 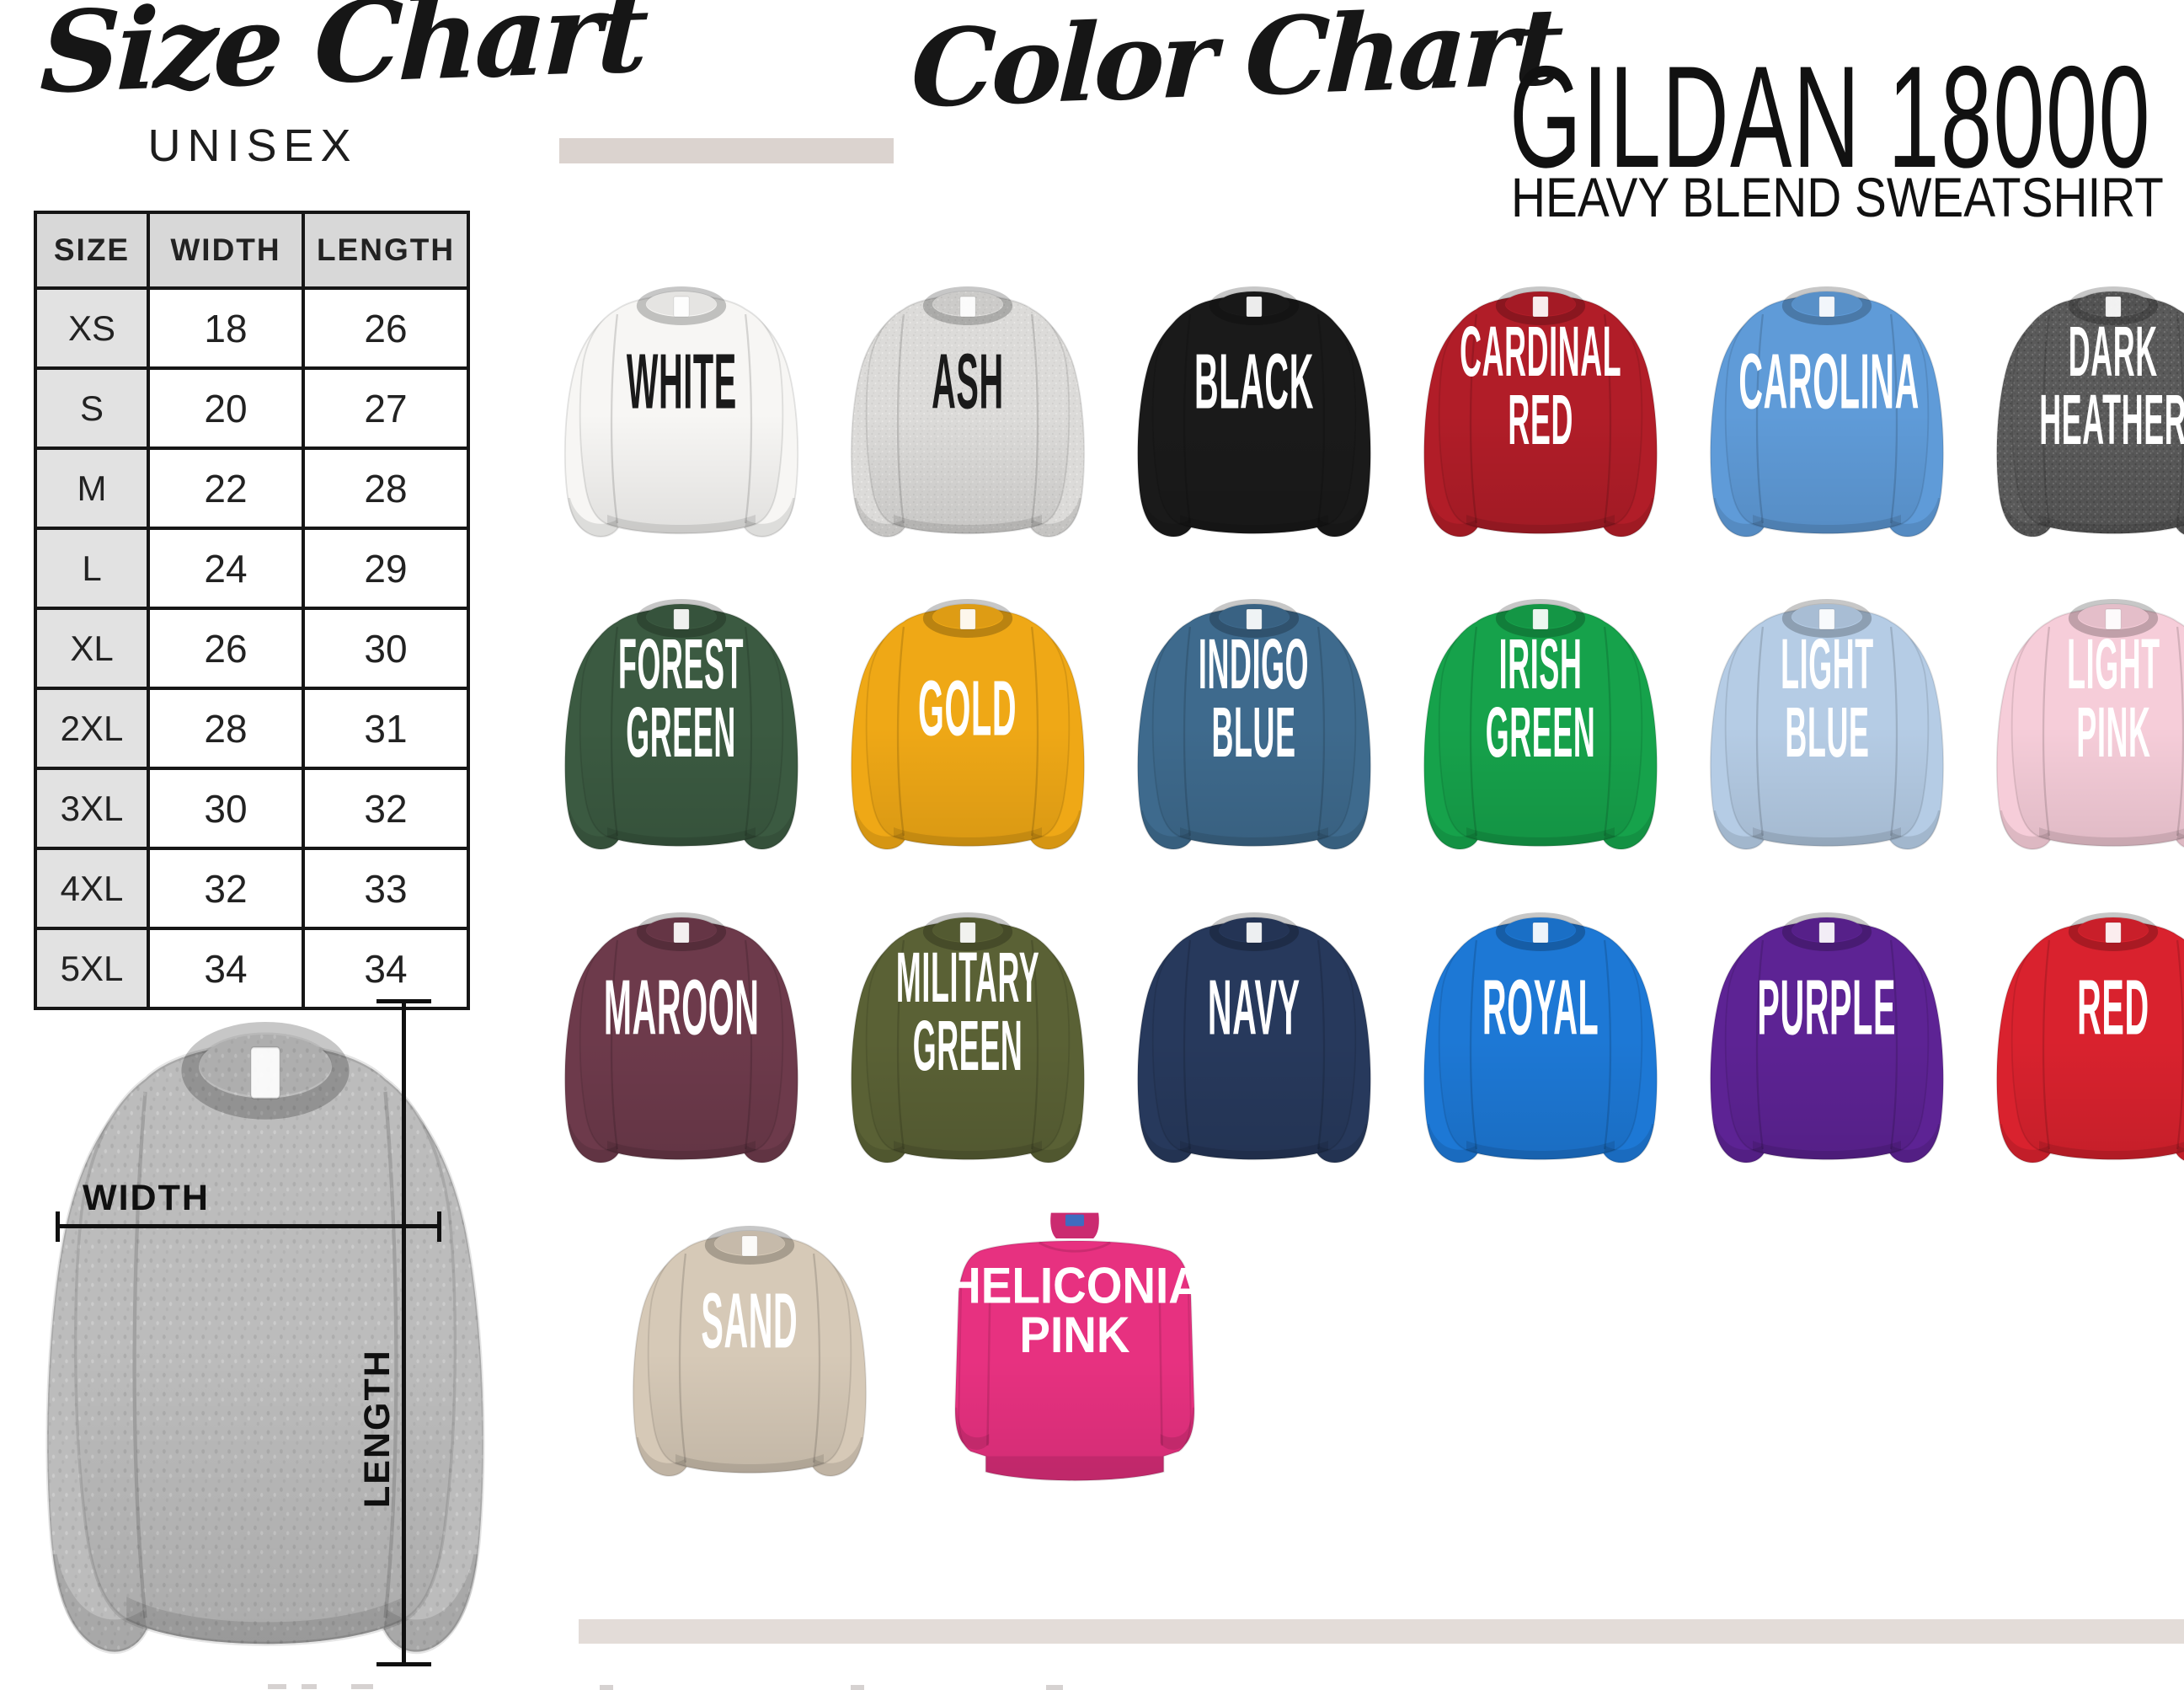 I want to click on color-name-text: INDIGO BLUE, so click(x=1254, y=700).